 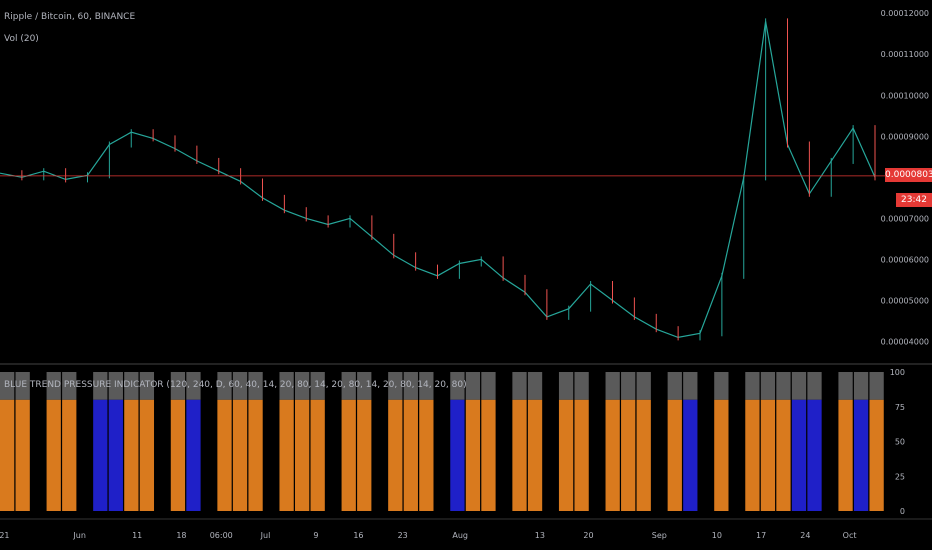 What do you see at coordinates (905, 341) in the screenshot?
I see `price-tick-label: 0.00004000` at bounding box center [905, 341].